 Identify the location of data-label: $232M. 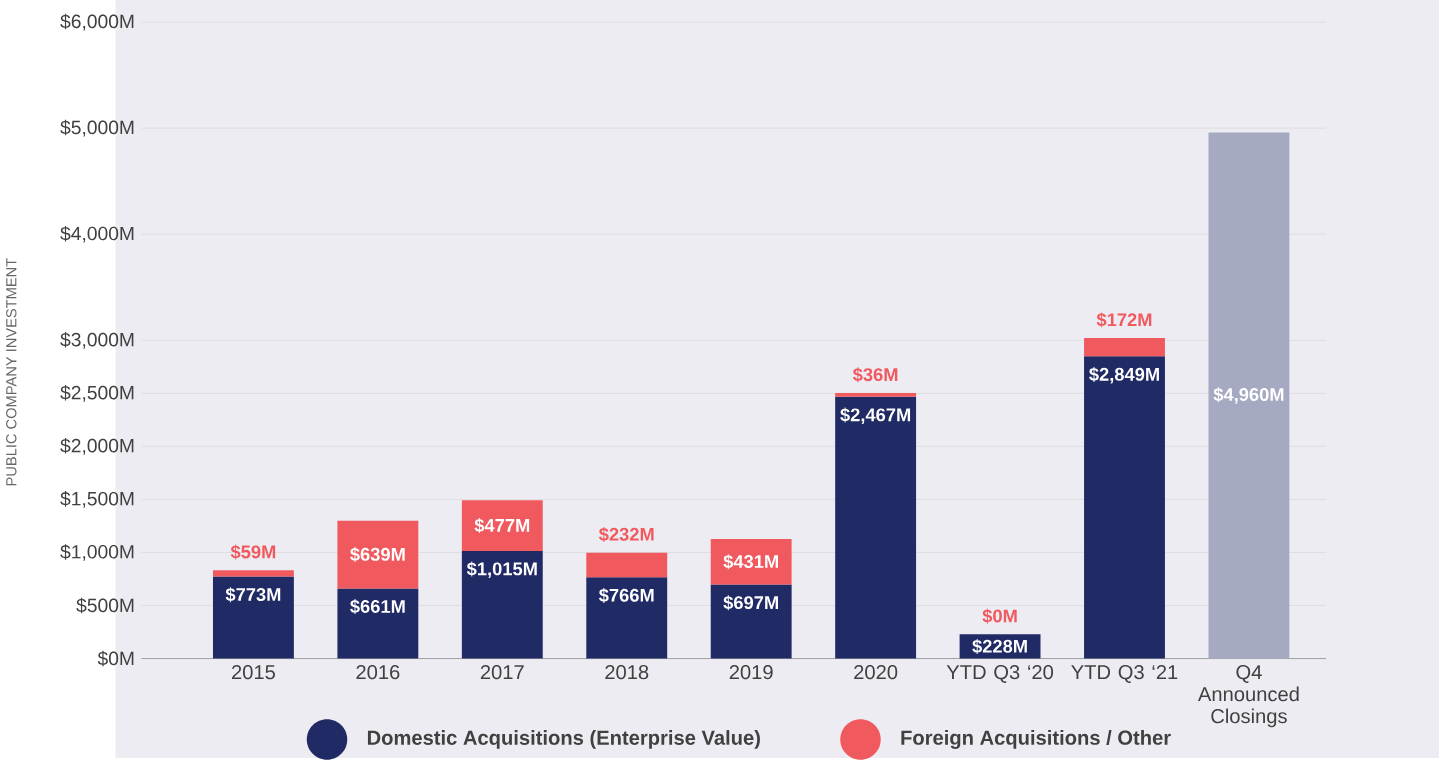
(626, 535).